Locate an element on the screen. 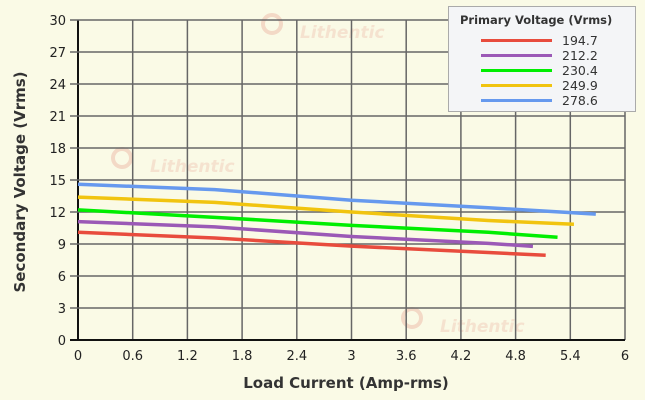 This screenshot has width=645, height=400. y-tick-label: 27 is located at coordinates (57, 53).